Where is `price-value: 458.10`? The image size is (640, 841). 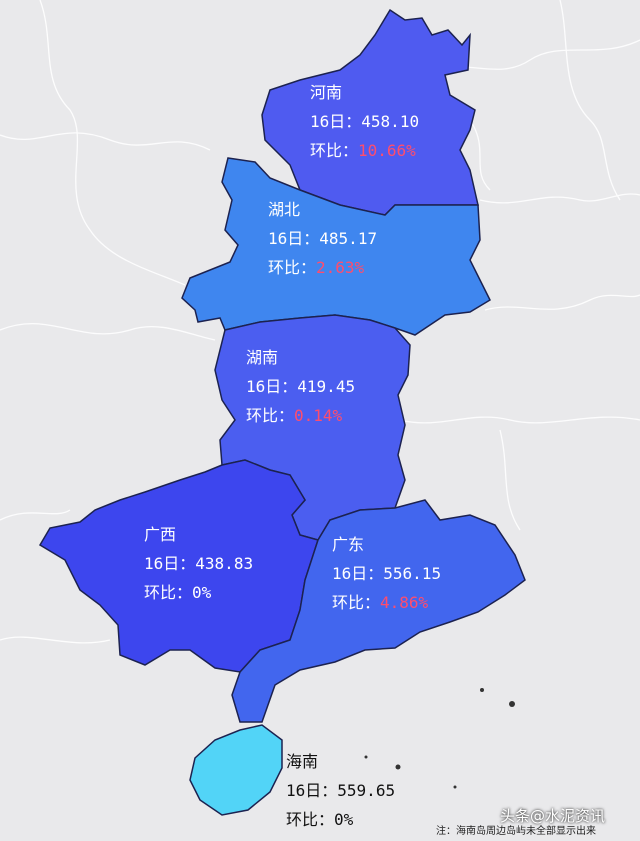 price-value: 458.10 is located at coordinates (390, 121).